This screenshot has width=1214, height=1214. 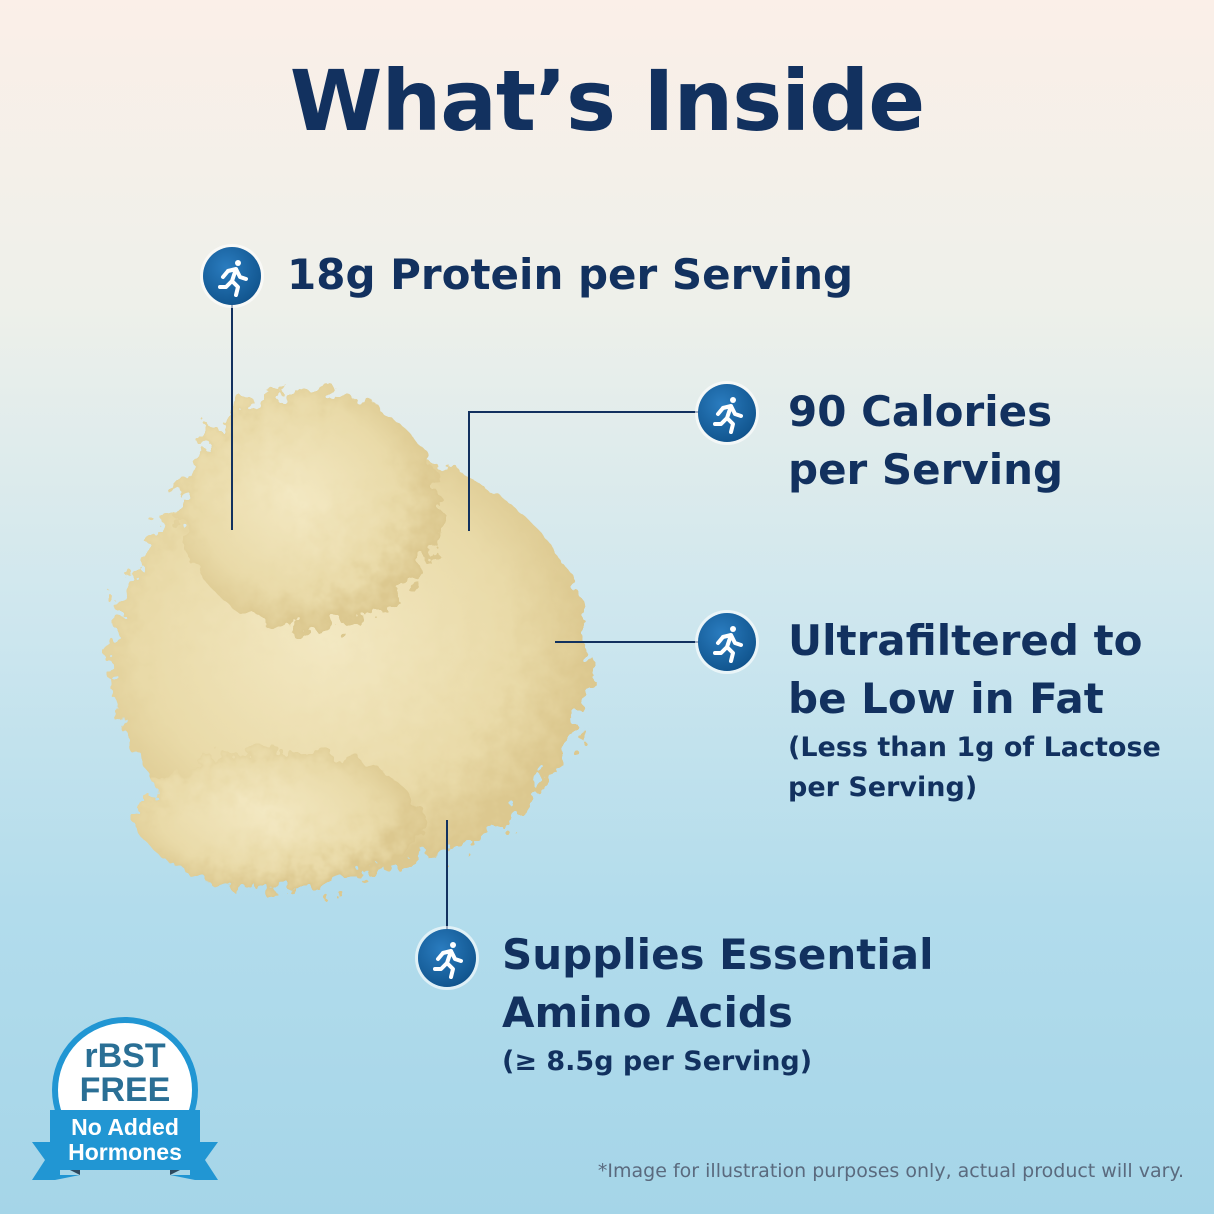 I want to click on badge-ribbon-text: Hormones, so click(x=125, y=1152).